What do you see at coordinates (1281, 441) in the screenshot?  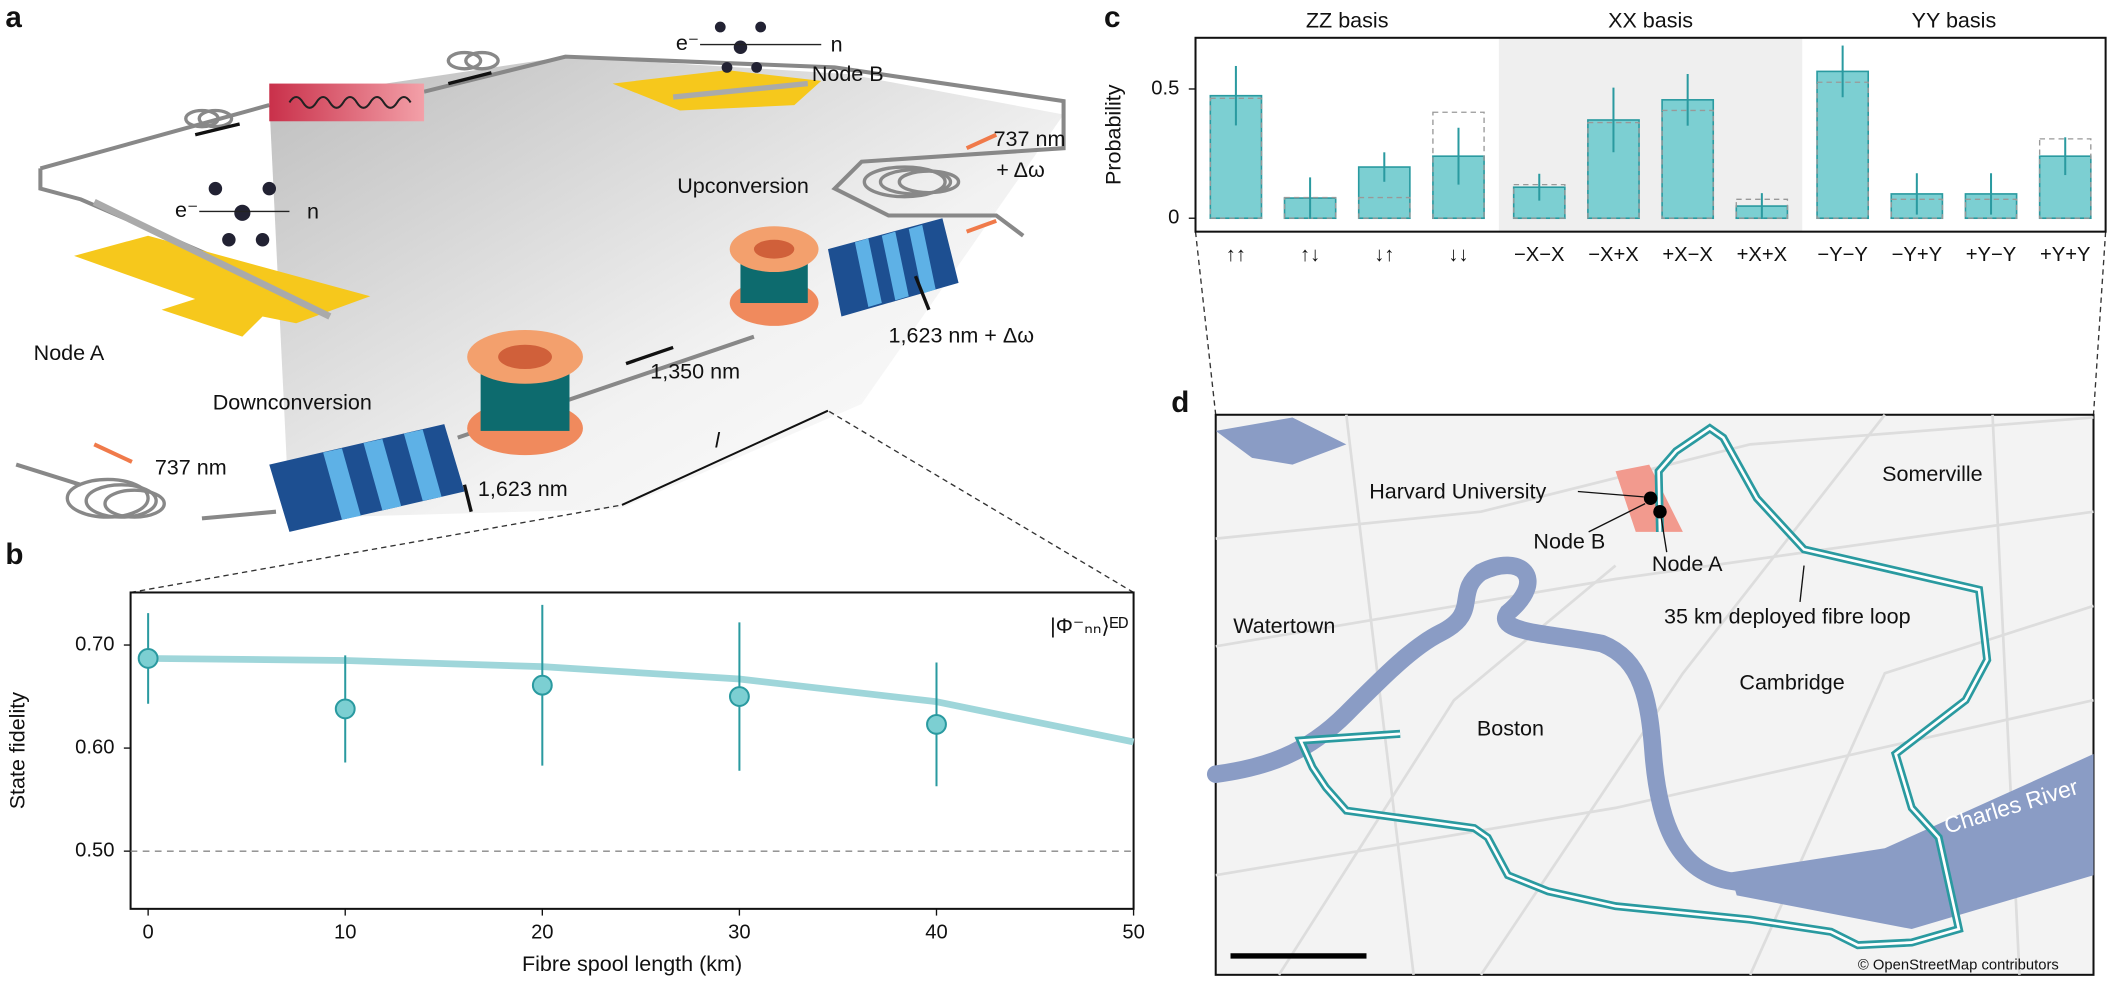 I see `water` at bounding box center [1281, 441].